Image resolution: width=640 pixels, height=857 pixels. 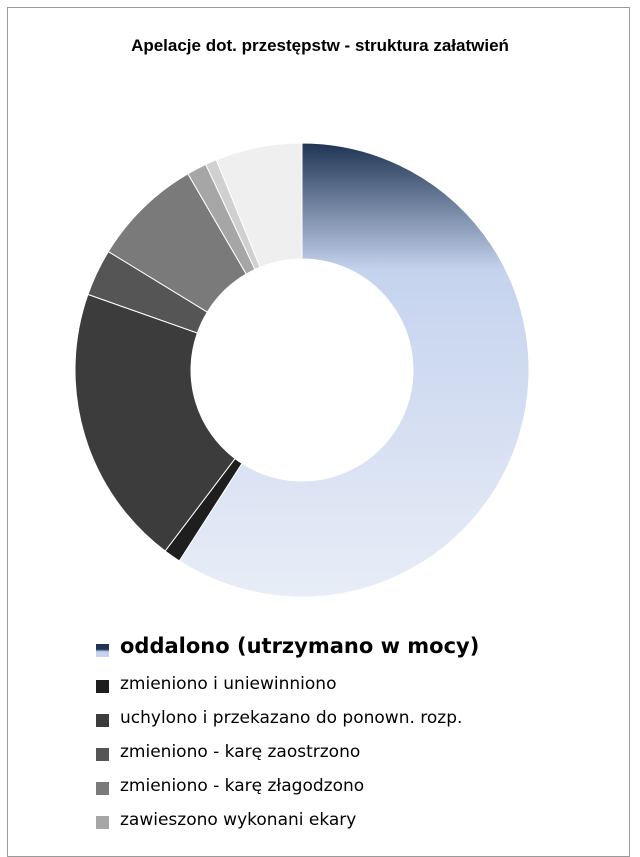 I want to click on legend-label: zmieniono - karę zaostrzono, so click(x=240, y=752).